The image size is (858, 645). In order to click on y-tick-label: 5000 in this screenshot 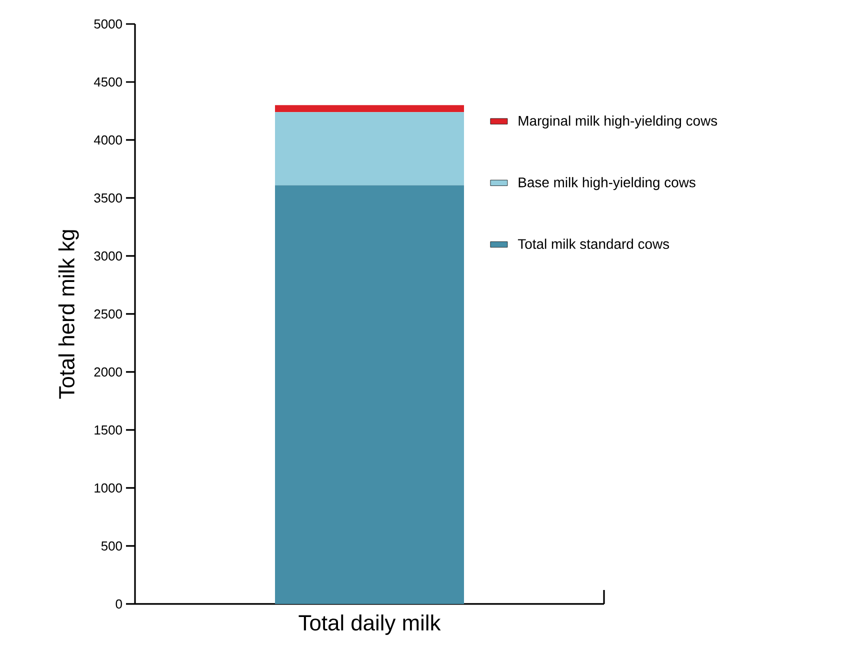, I will do `click(108, 24)`.